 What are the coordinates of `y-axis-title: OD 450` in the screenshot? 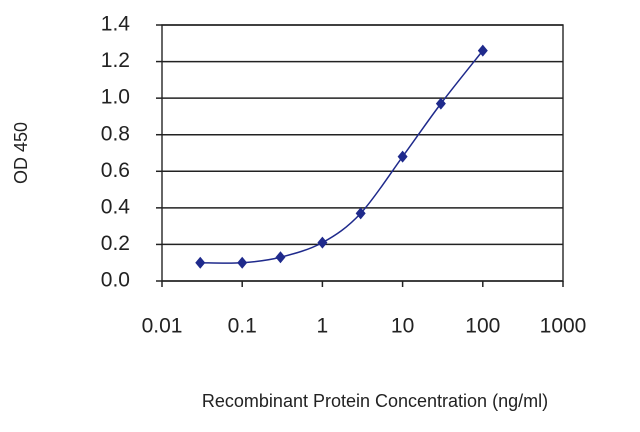 It's located at (21, 153).